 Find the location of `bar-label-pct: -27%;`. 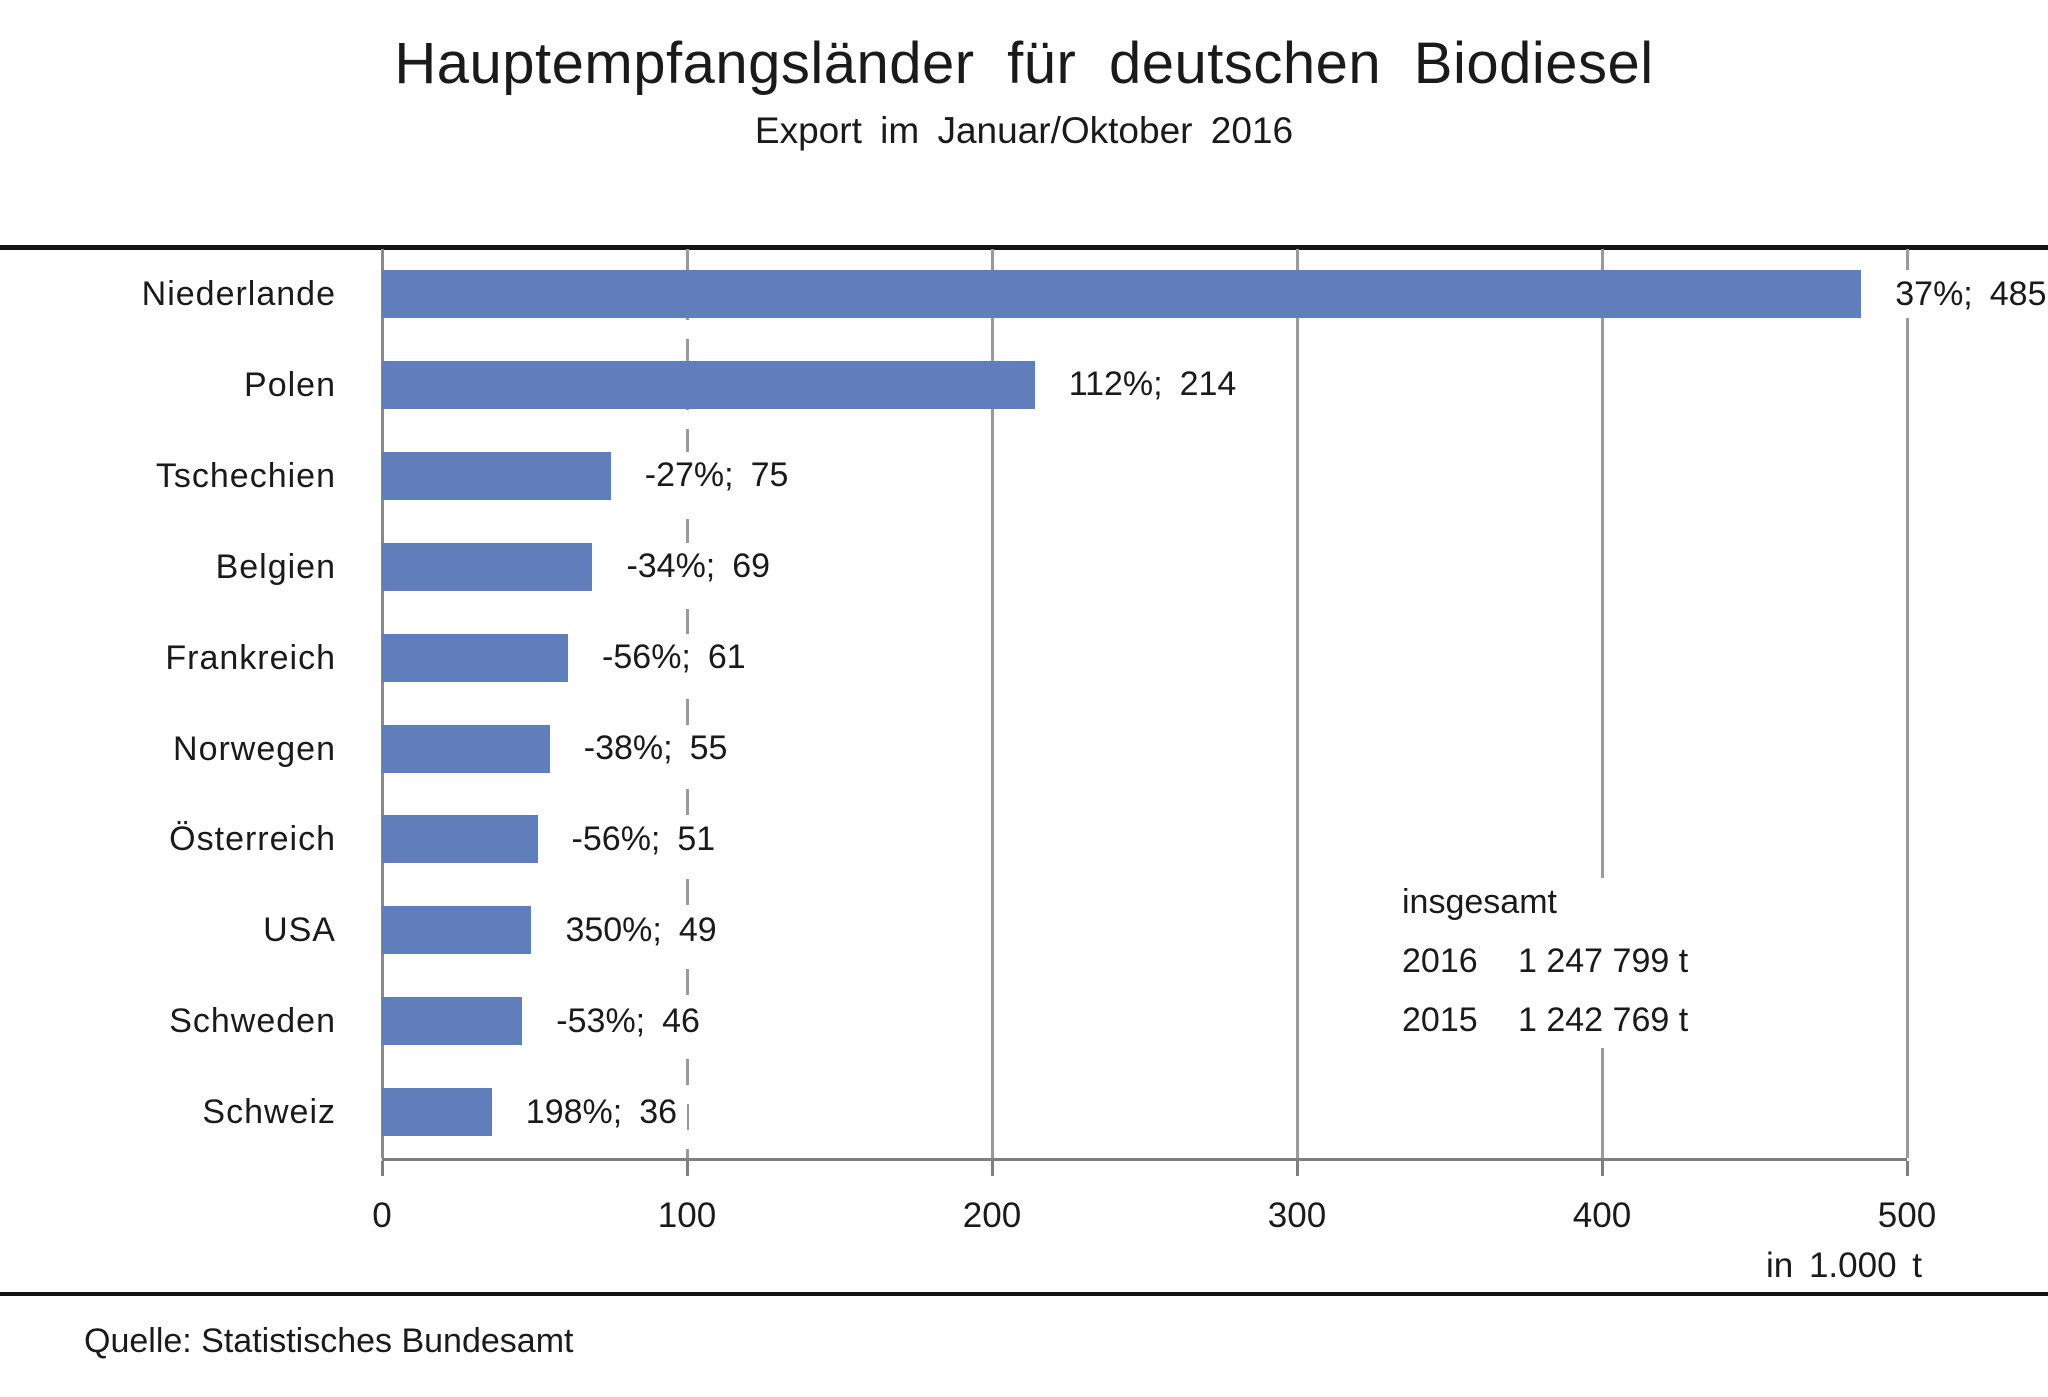

bar-label-pct: -27%; is located at coordinates (689, 475).